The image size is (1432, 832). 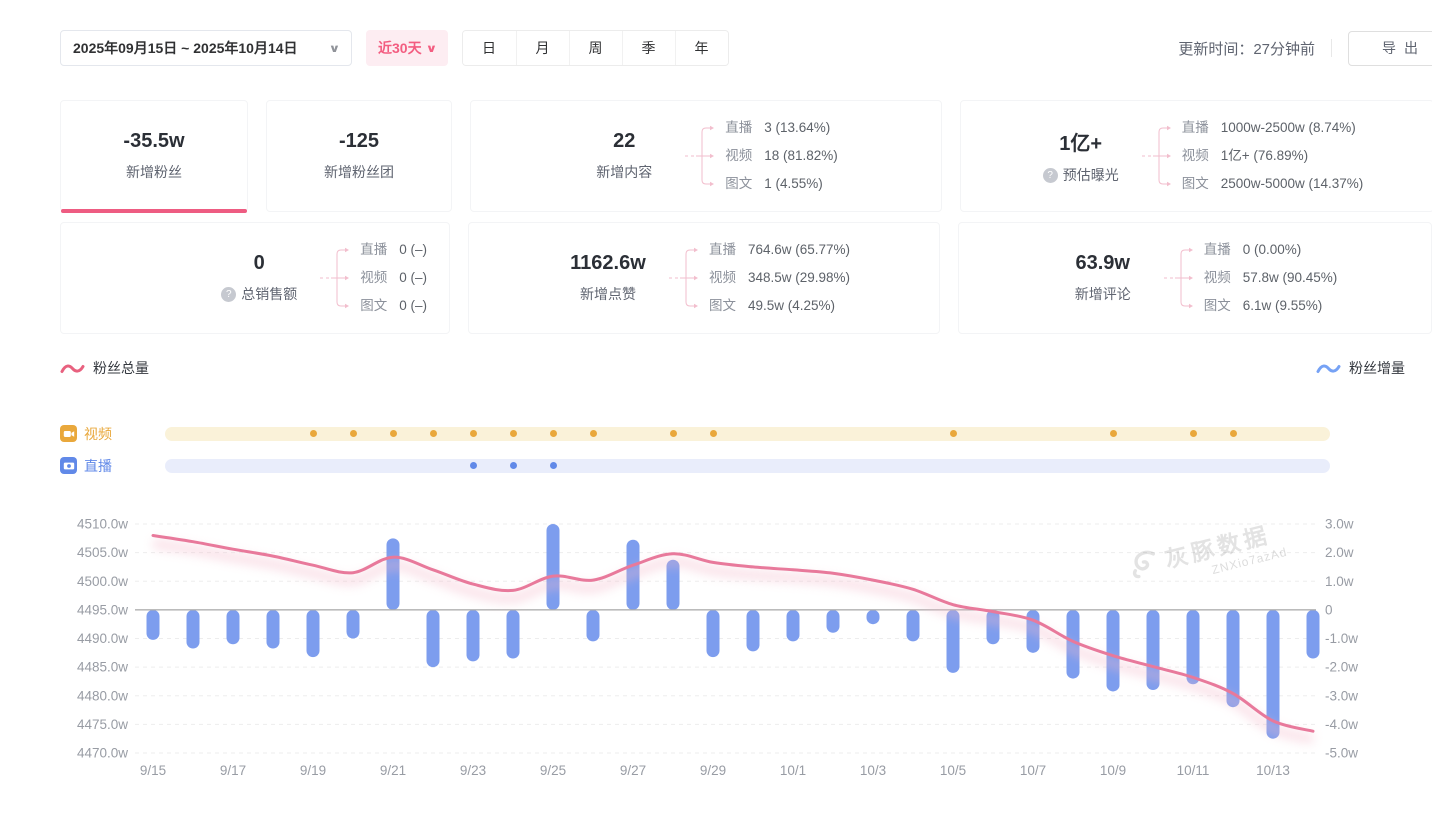 What do you see at coordinates (1102, 263) in the screenshot?
I see `stat-value: 63.9w` at bounding box center [1102, 263].